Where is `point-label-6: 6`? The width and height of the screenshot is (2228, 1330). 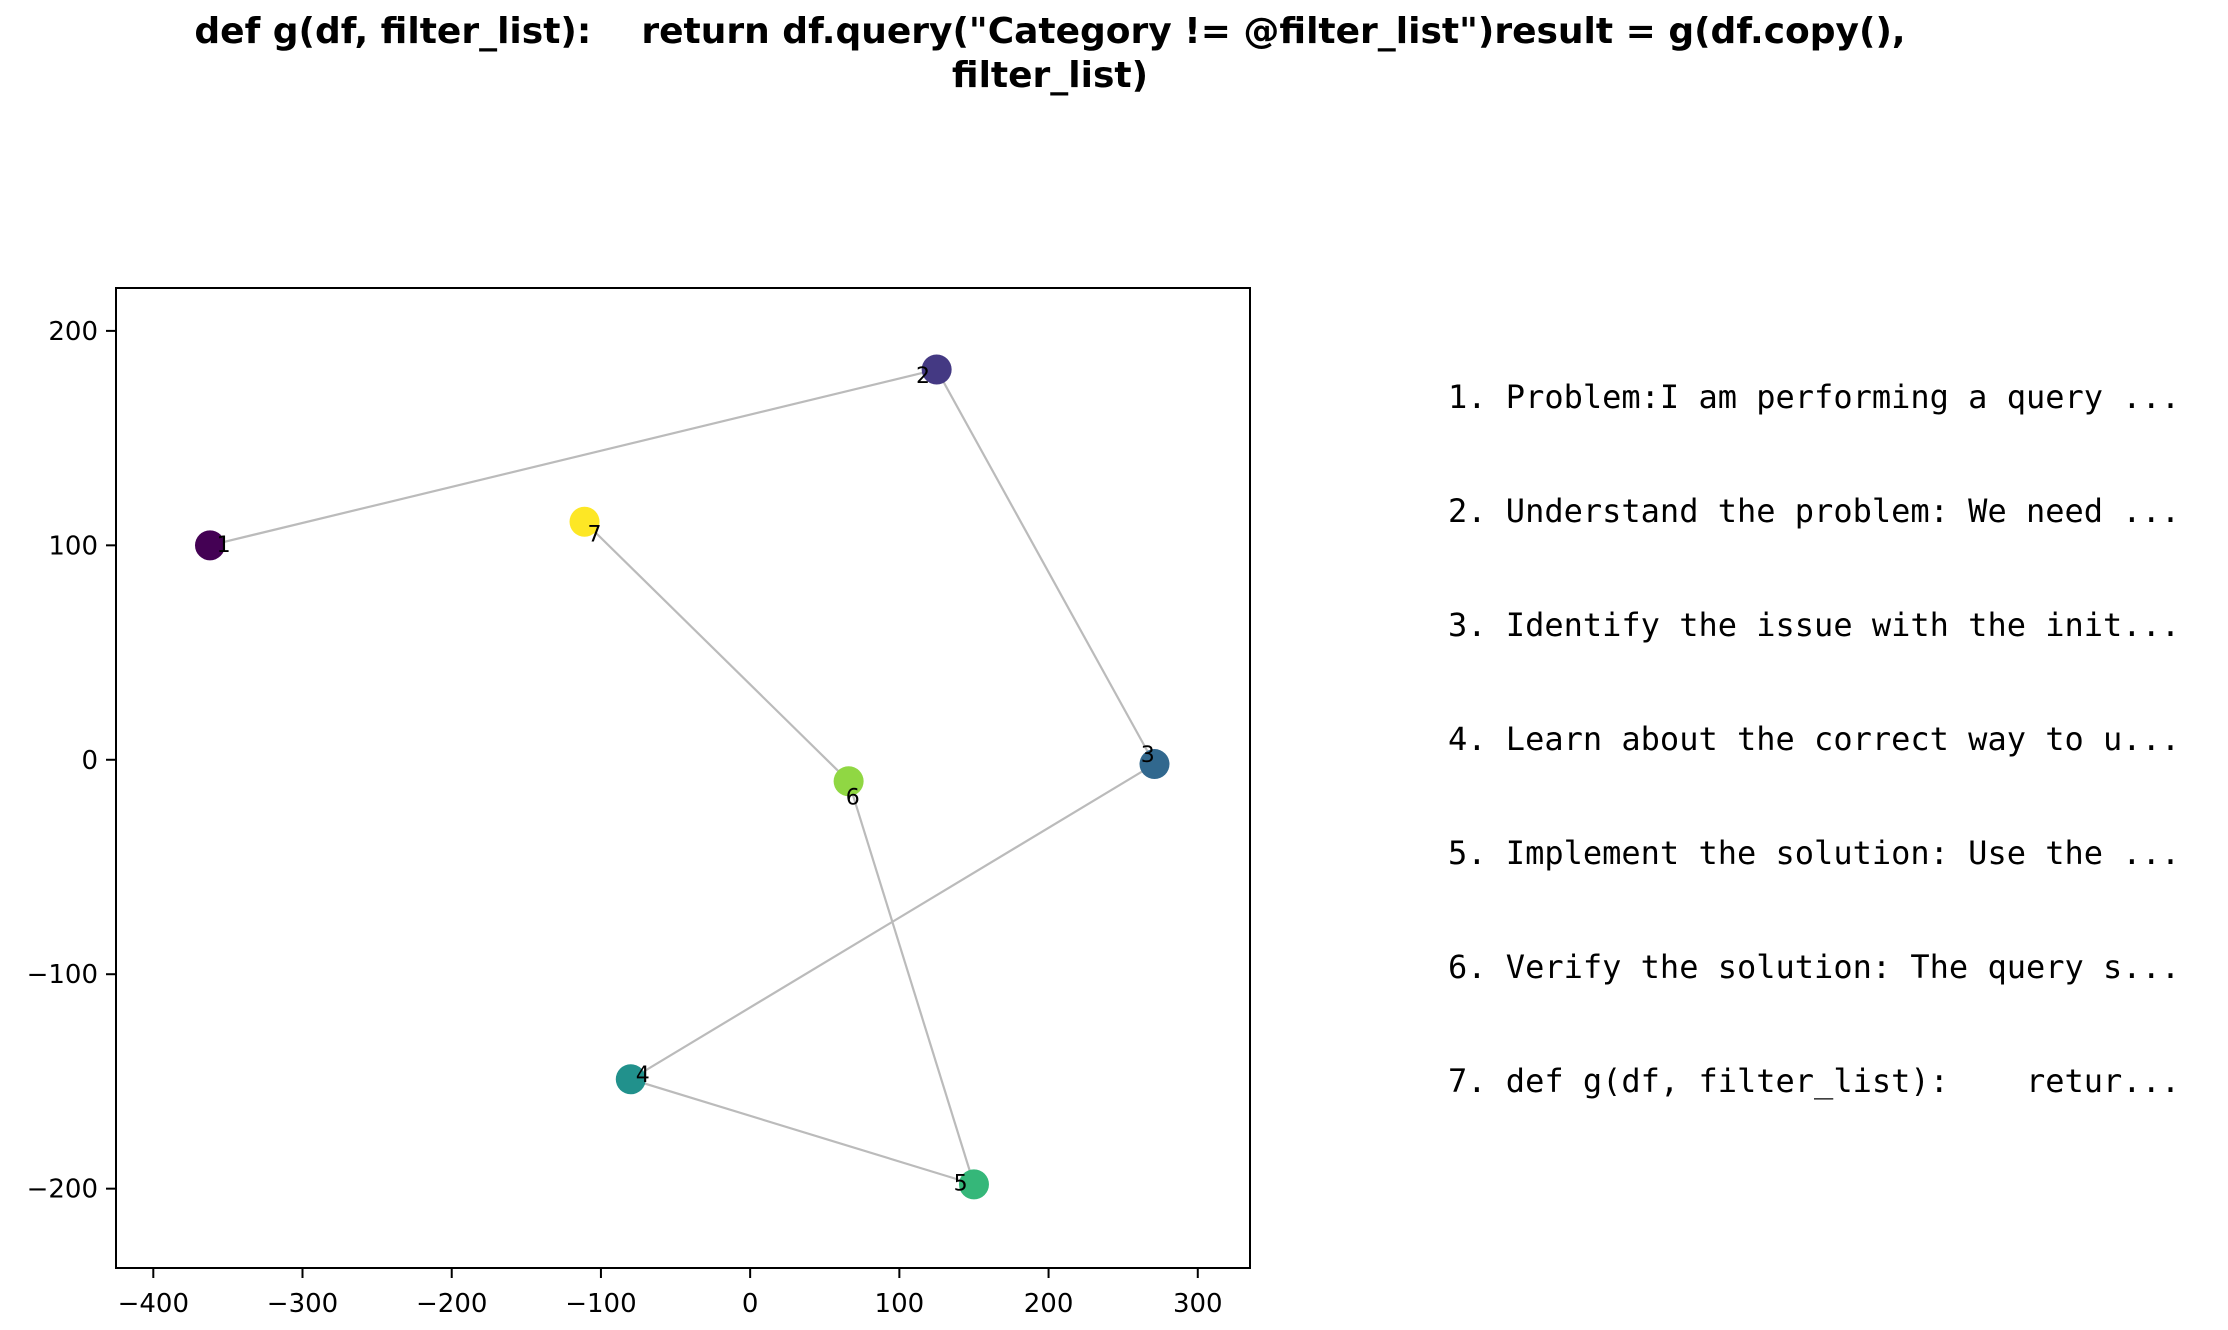 point-label-6: 6 is located at coordinates (853, 798).